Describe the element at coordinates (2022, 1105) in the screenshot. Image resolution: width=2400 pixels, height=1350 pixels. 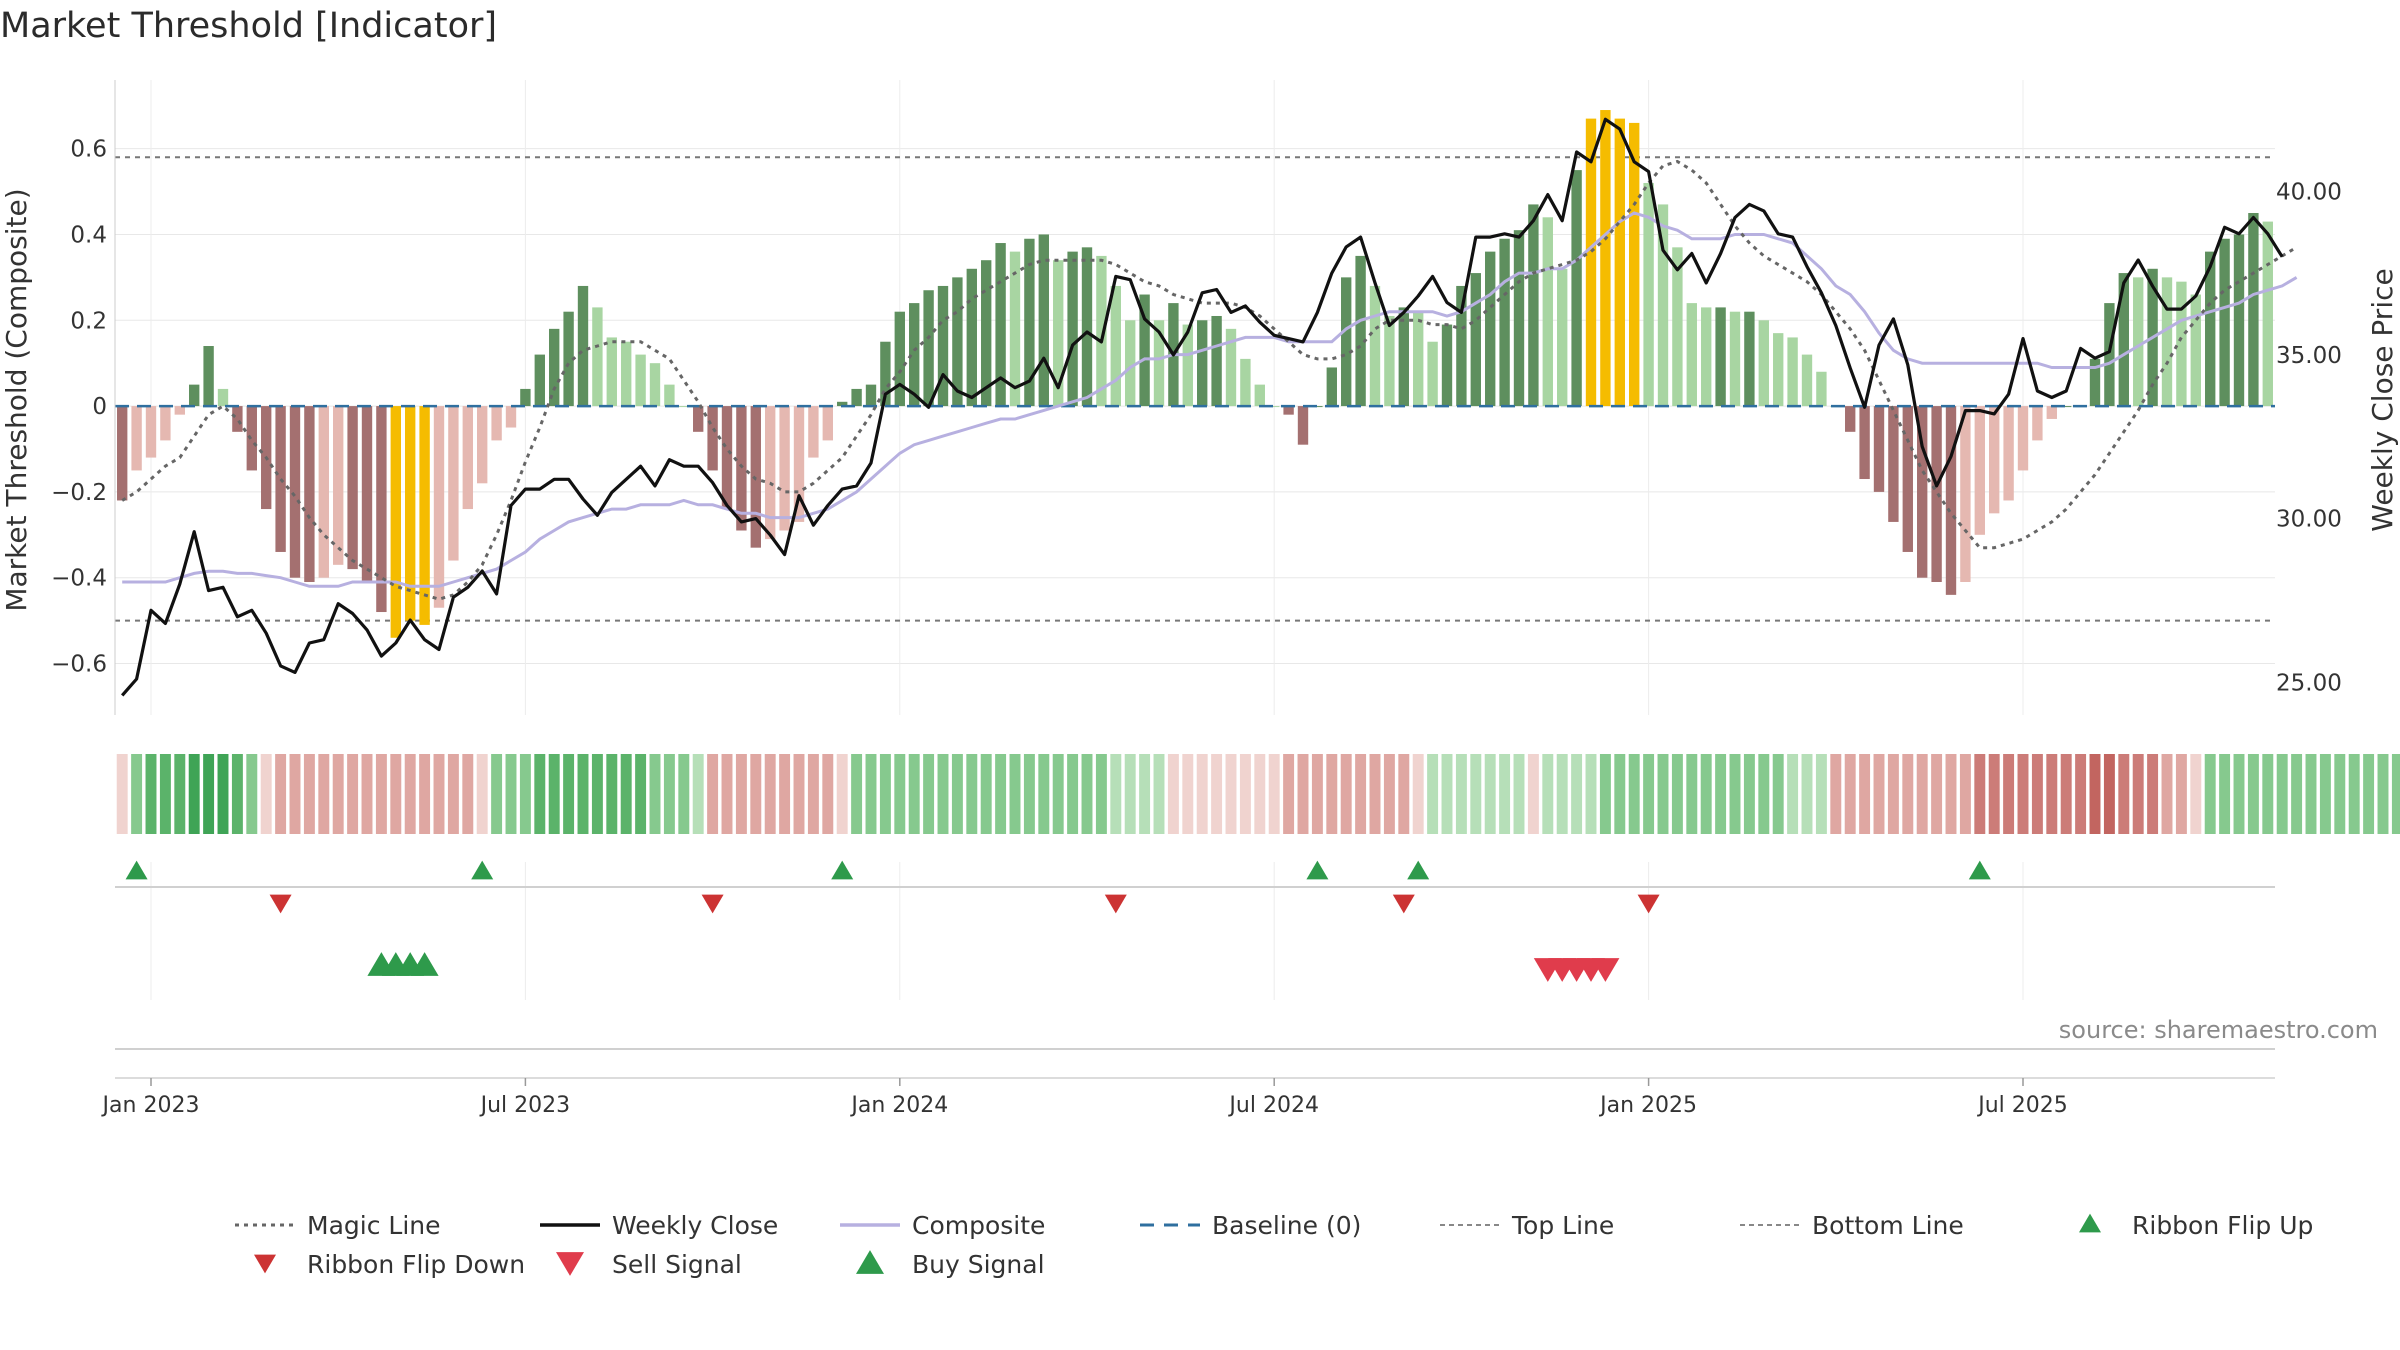
I see `x-tick-label: Jul 2025` at that location.